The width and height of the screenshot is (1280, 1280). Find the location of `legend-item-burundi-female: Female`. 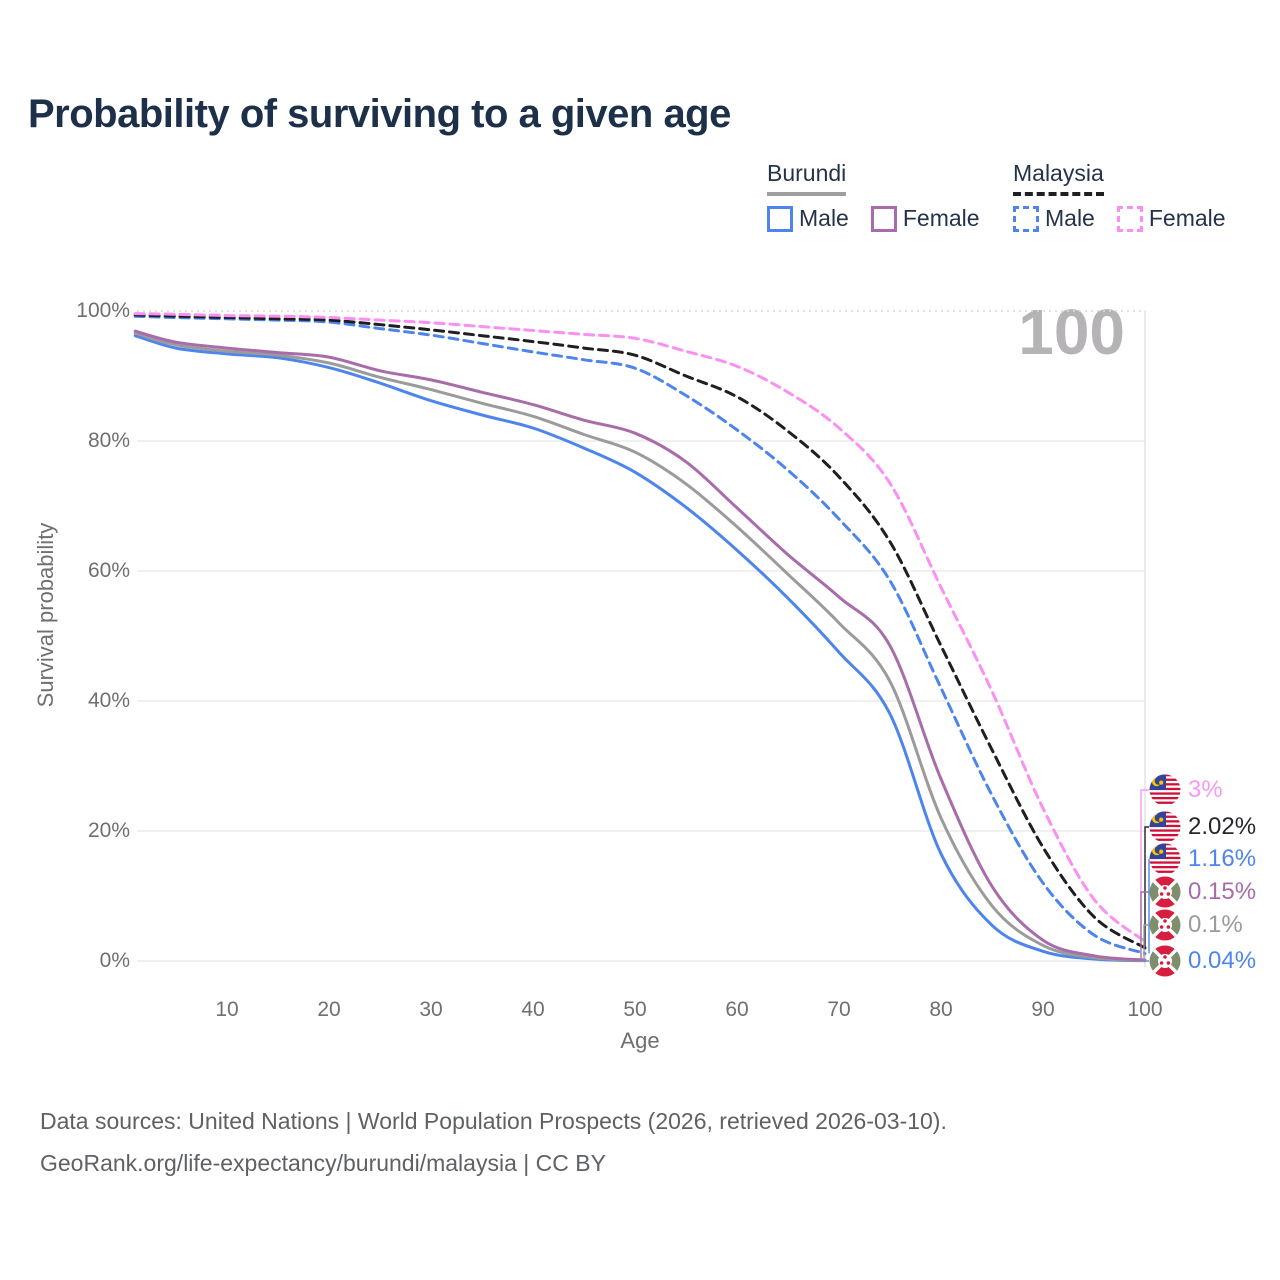

legend-item-burundi-female: Female is located at coordinates (925, 218).